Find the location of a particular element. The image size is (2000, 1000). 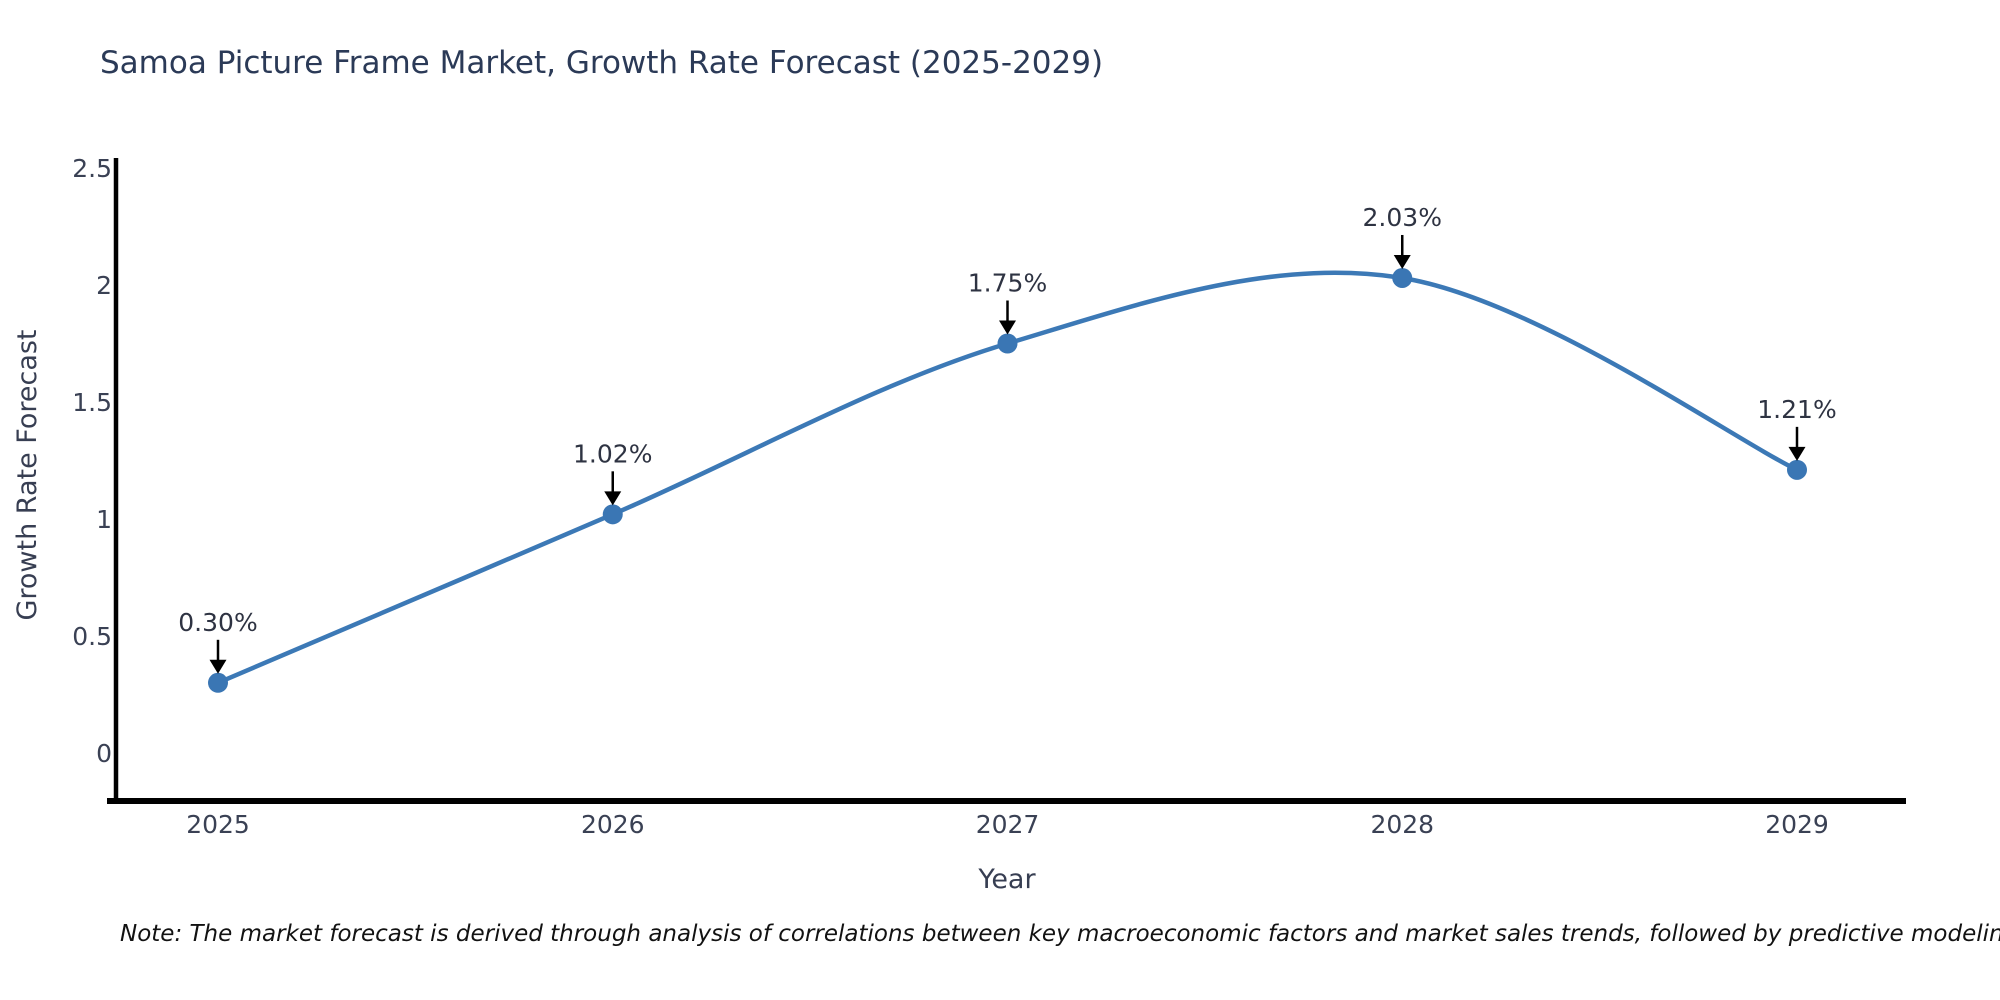

x-tick-label: 2027 is located at coordinates (1008, 824).